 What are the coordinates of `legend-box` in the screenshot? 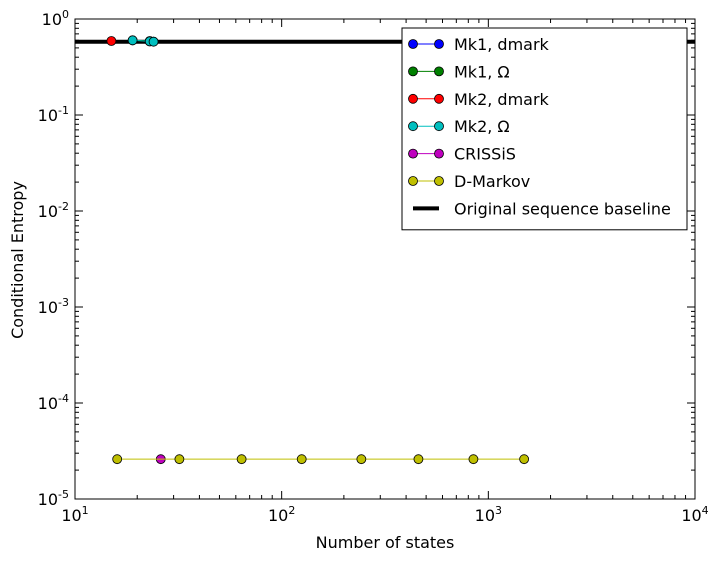 It's located at (544, 129).